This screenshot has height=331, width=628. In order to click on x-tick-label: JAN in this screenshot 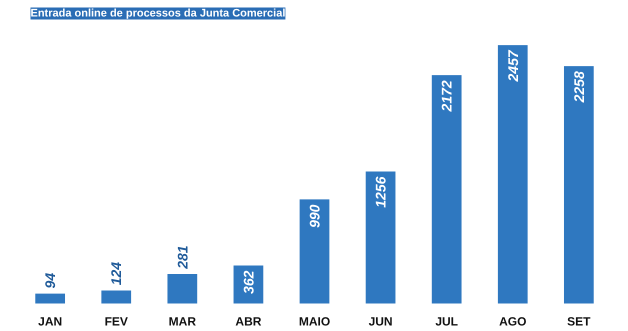, I will do `click(50, 321)`.